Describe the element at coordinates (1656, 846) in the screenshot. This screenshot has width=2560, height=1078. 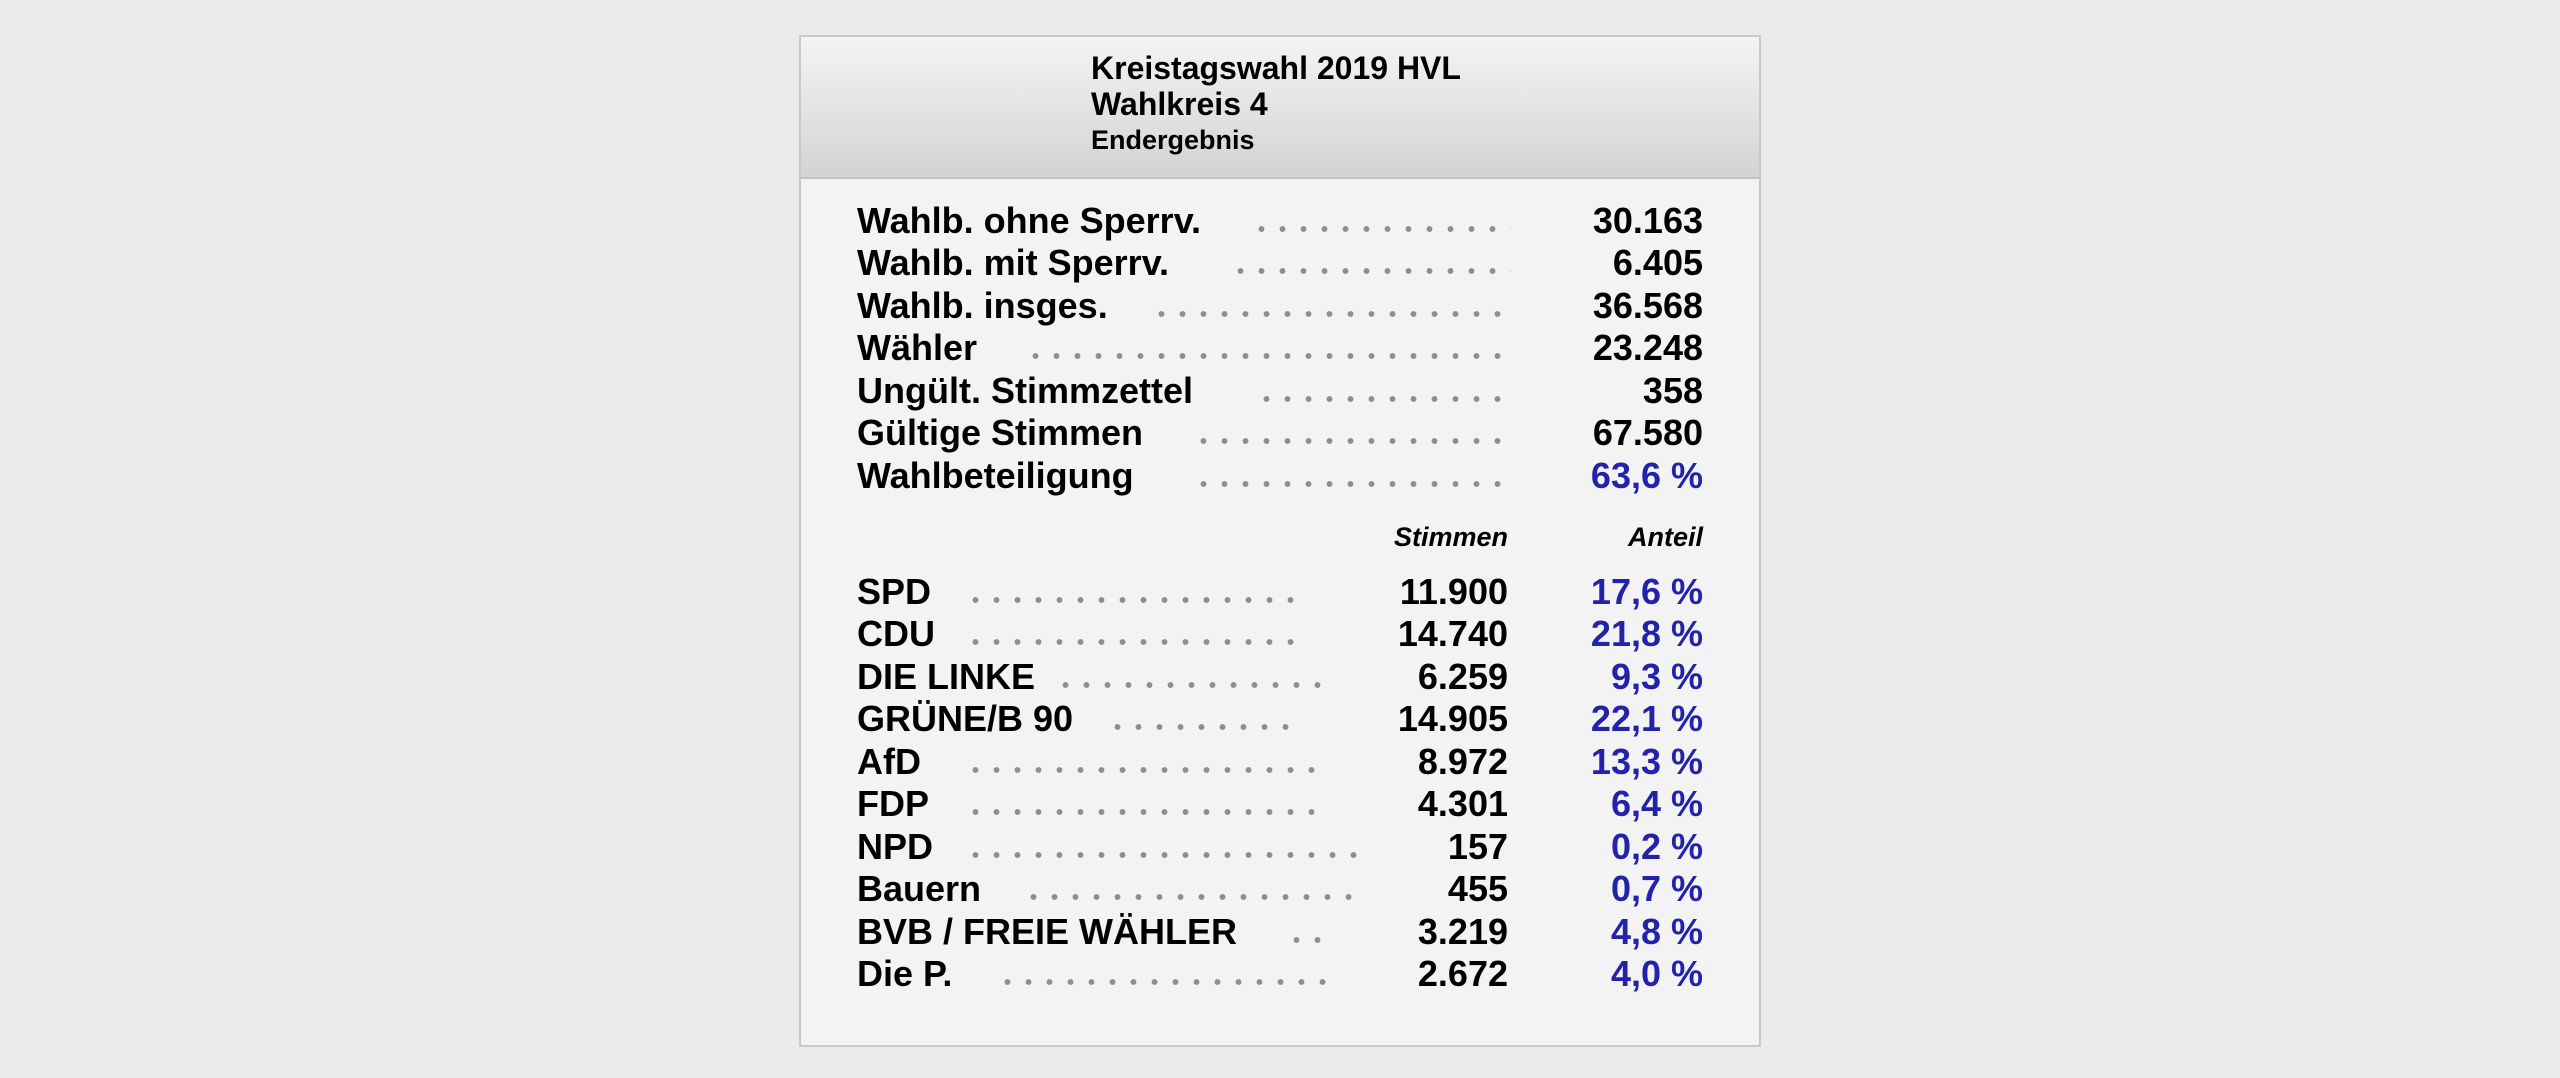
I see `party-share: 0,2 %` at that location.